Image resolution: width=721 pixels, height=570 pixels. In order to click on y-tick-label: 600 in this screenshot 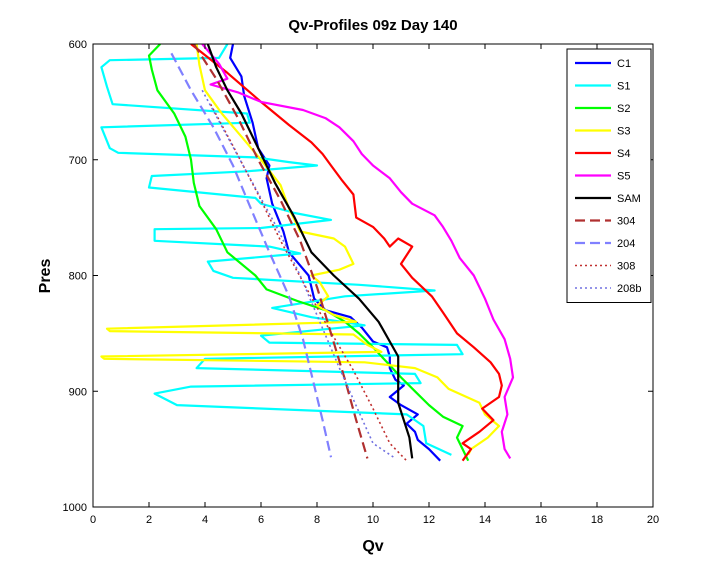, I will do `click(78, 45)`.